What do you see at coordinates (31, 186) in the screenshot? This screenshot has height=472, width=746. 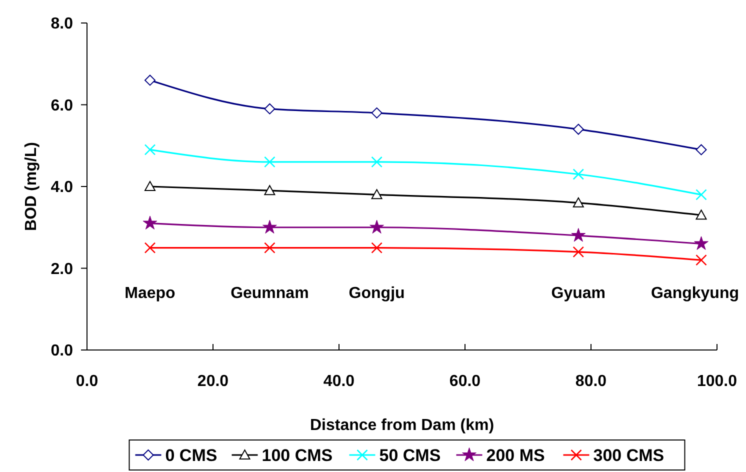 I see `y-axis-title: BOD (mg/L)` at bounding box center [31, 186].